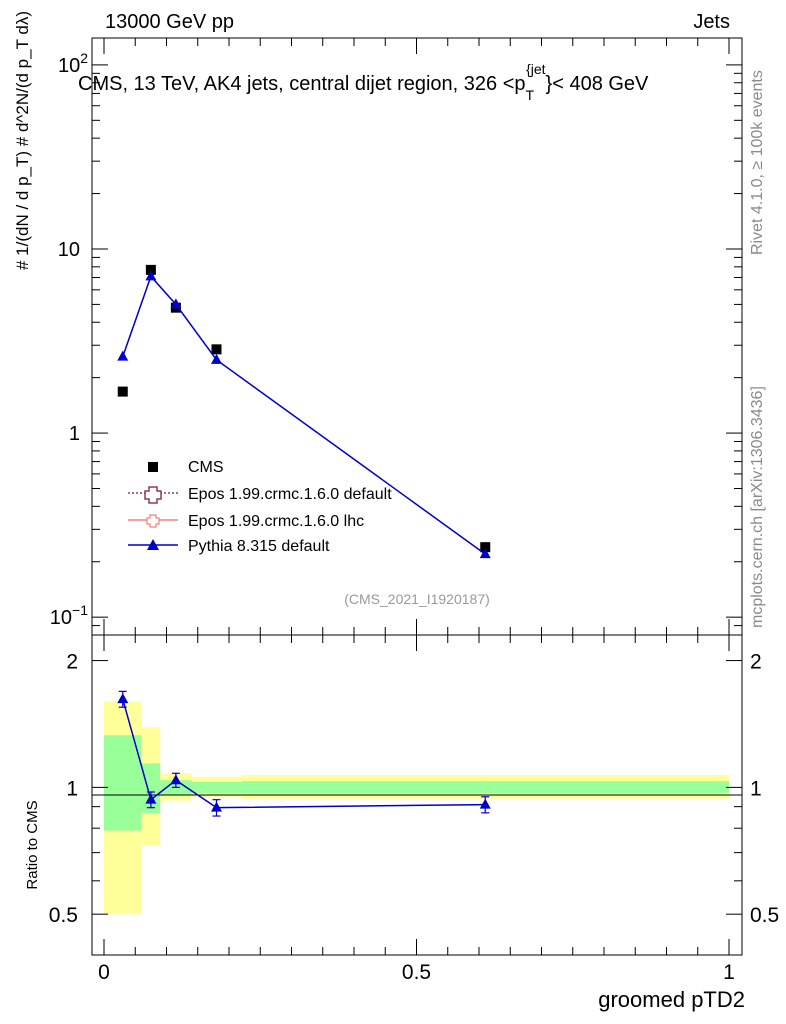  Describe the element at coordinates (304, 411) in the screenshot. I see `main-series` at that location.